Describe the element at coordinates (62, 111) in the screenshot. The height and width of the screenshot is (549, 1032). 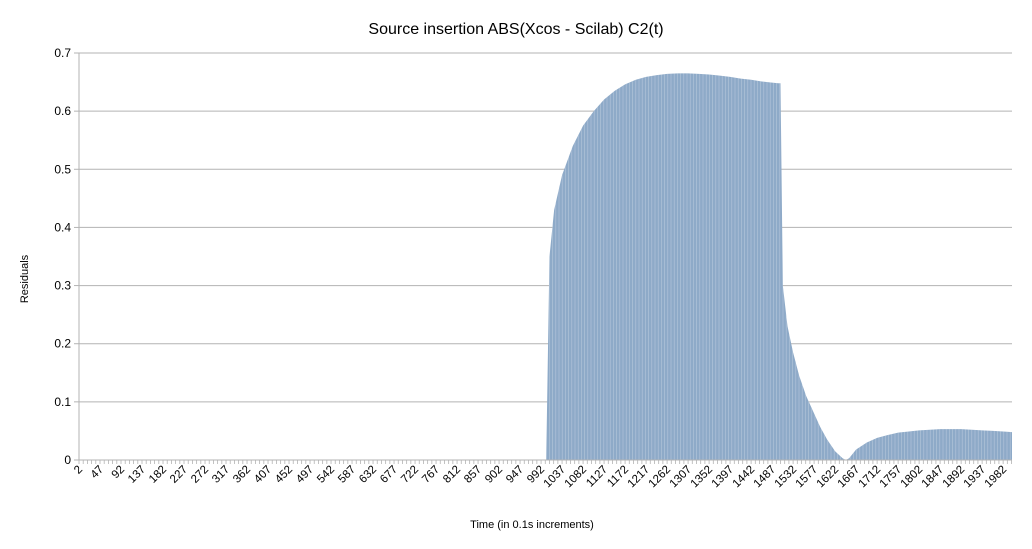
I see `y-tick-label: 0.6` at that location.